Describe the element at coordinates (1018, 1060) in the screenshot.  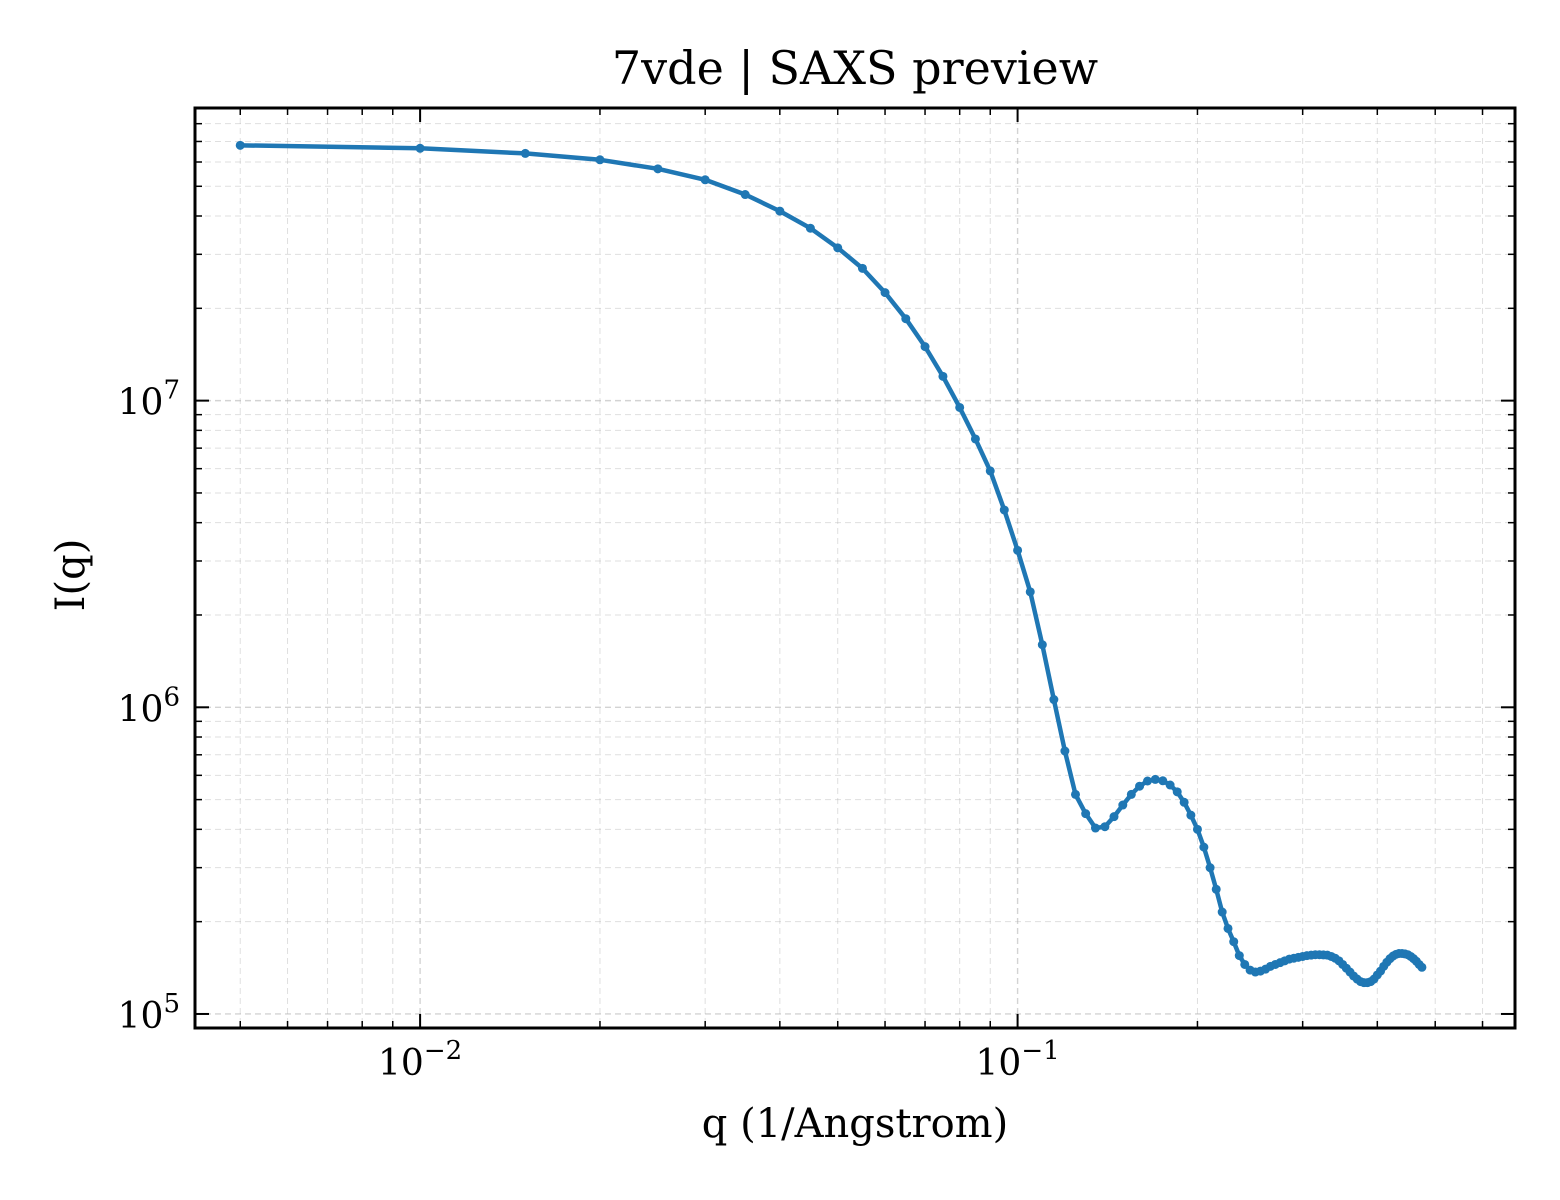
I see `x-tick-label: 10⁻¹` at that location.